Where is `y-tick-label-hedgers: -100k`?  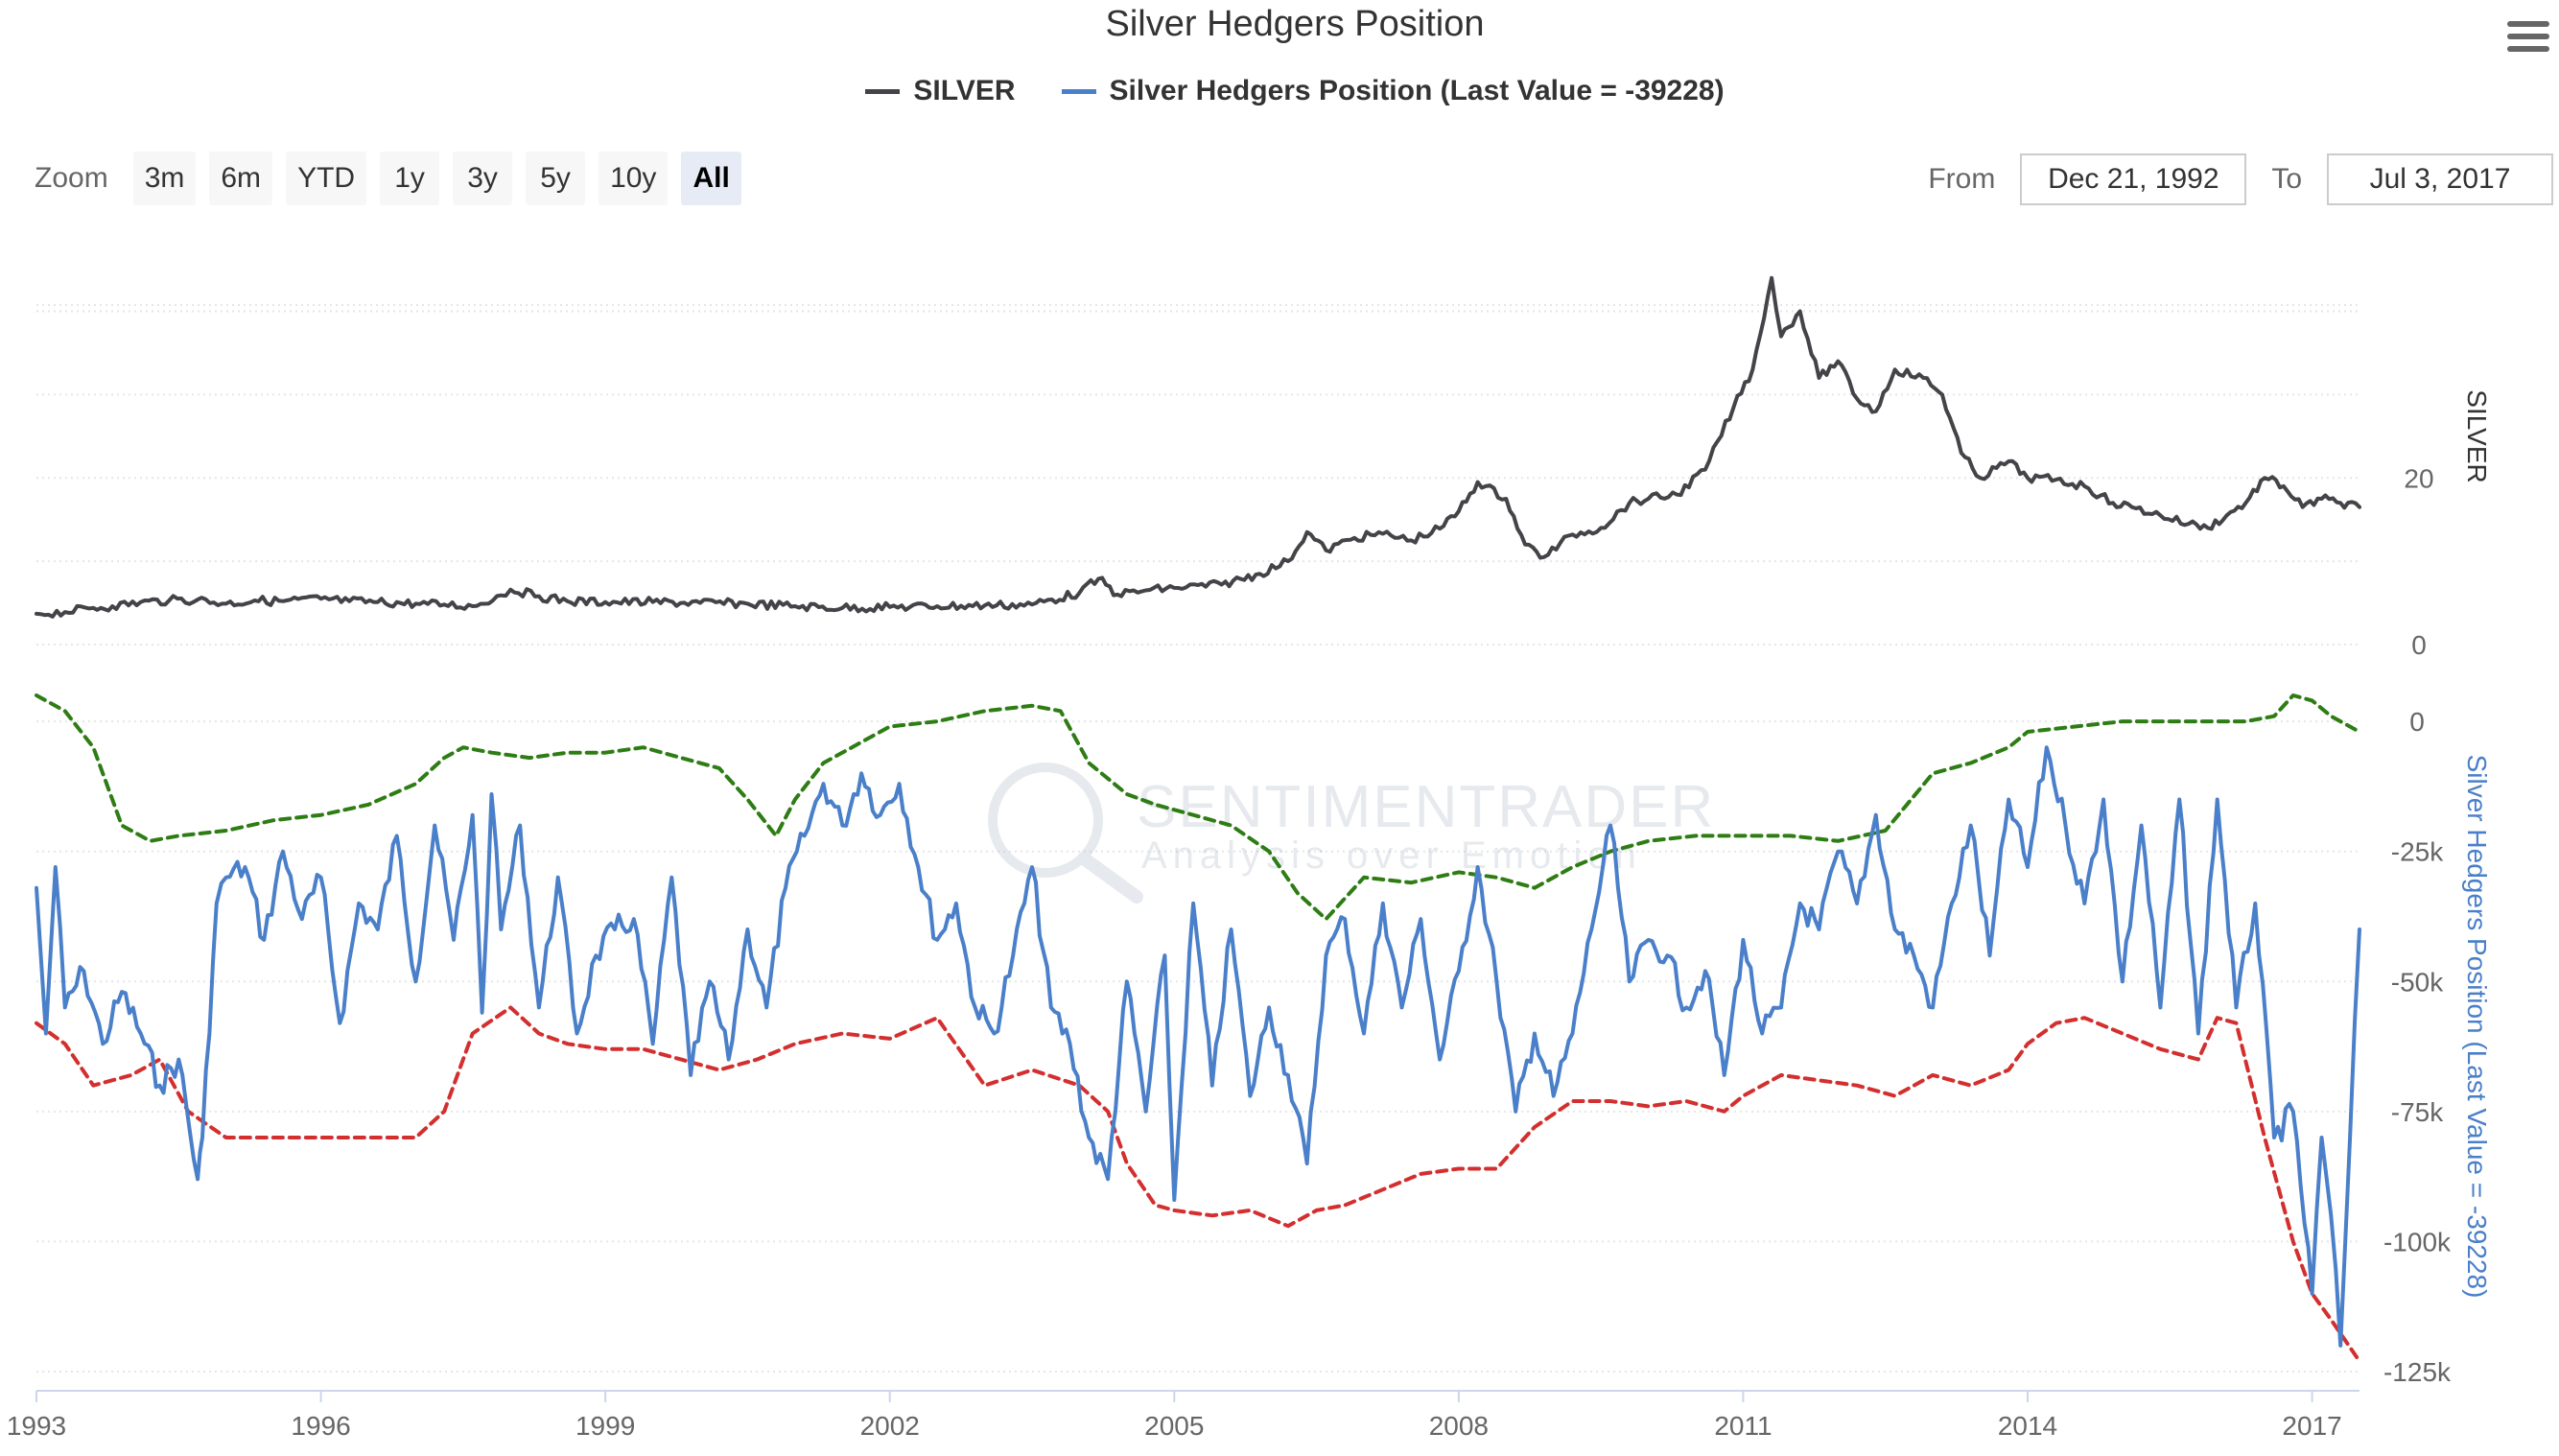
y-tick-label-hedgers: -100k is located at coordinates (2417, 1242).